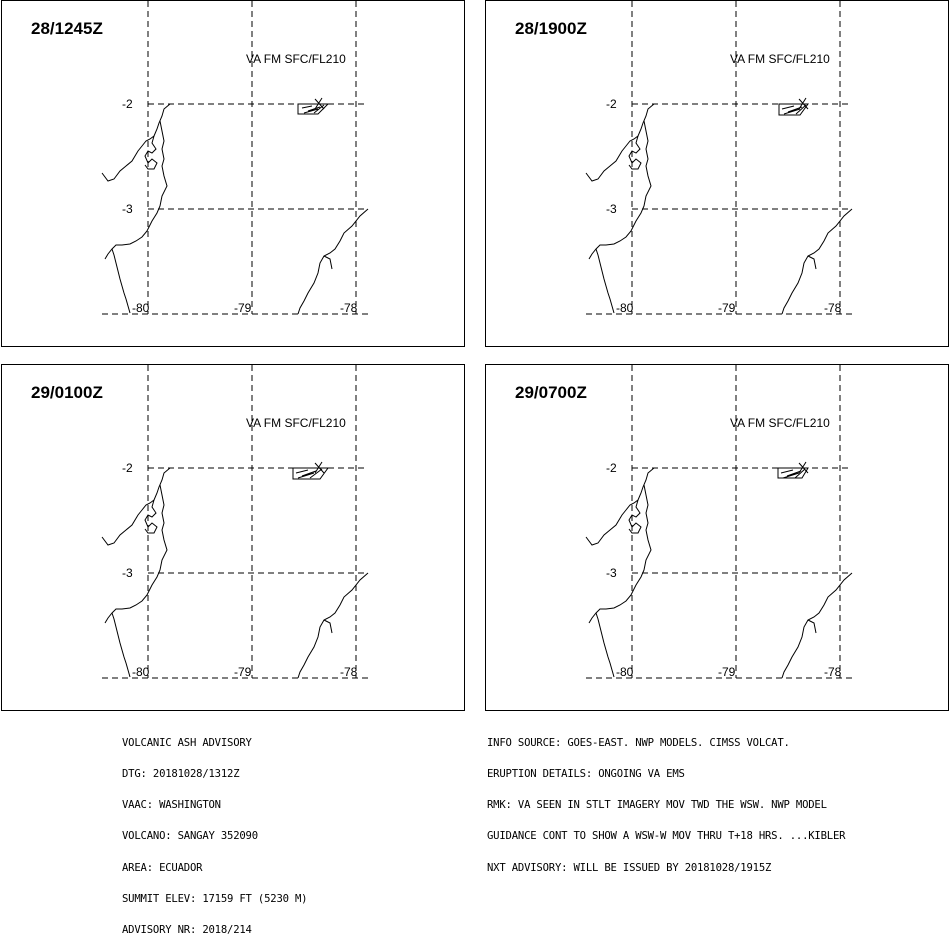 Image resolution: width=950 pixels, height=946 pixels. Describe the element at coordinates (187, 742) in the screenshot. I see `advisory-line: VOLCANIC ASH ADVISORY` at that location.